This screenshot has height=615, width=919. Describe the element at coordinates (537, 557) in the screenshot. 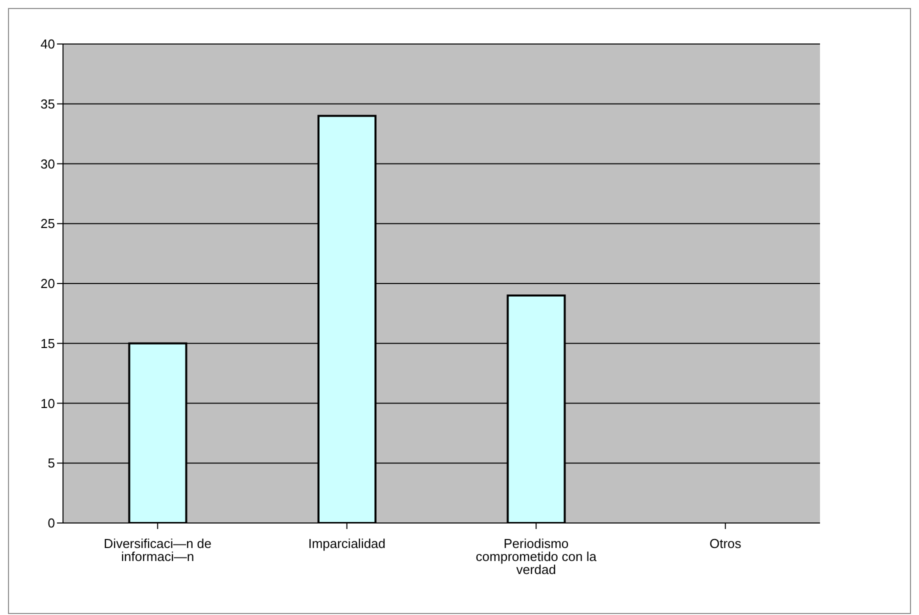

I see `x-tick-label: Periodismo comprometido con la verdad` at that location.